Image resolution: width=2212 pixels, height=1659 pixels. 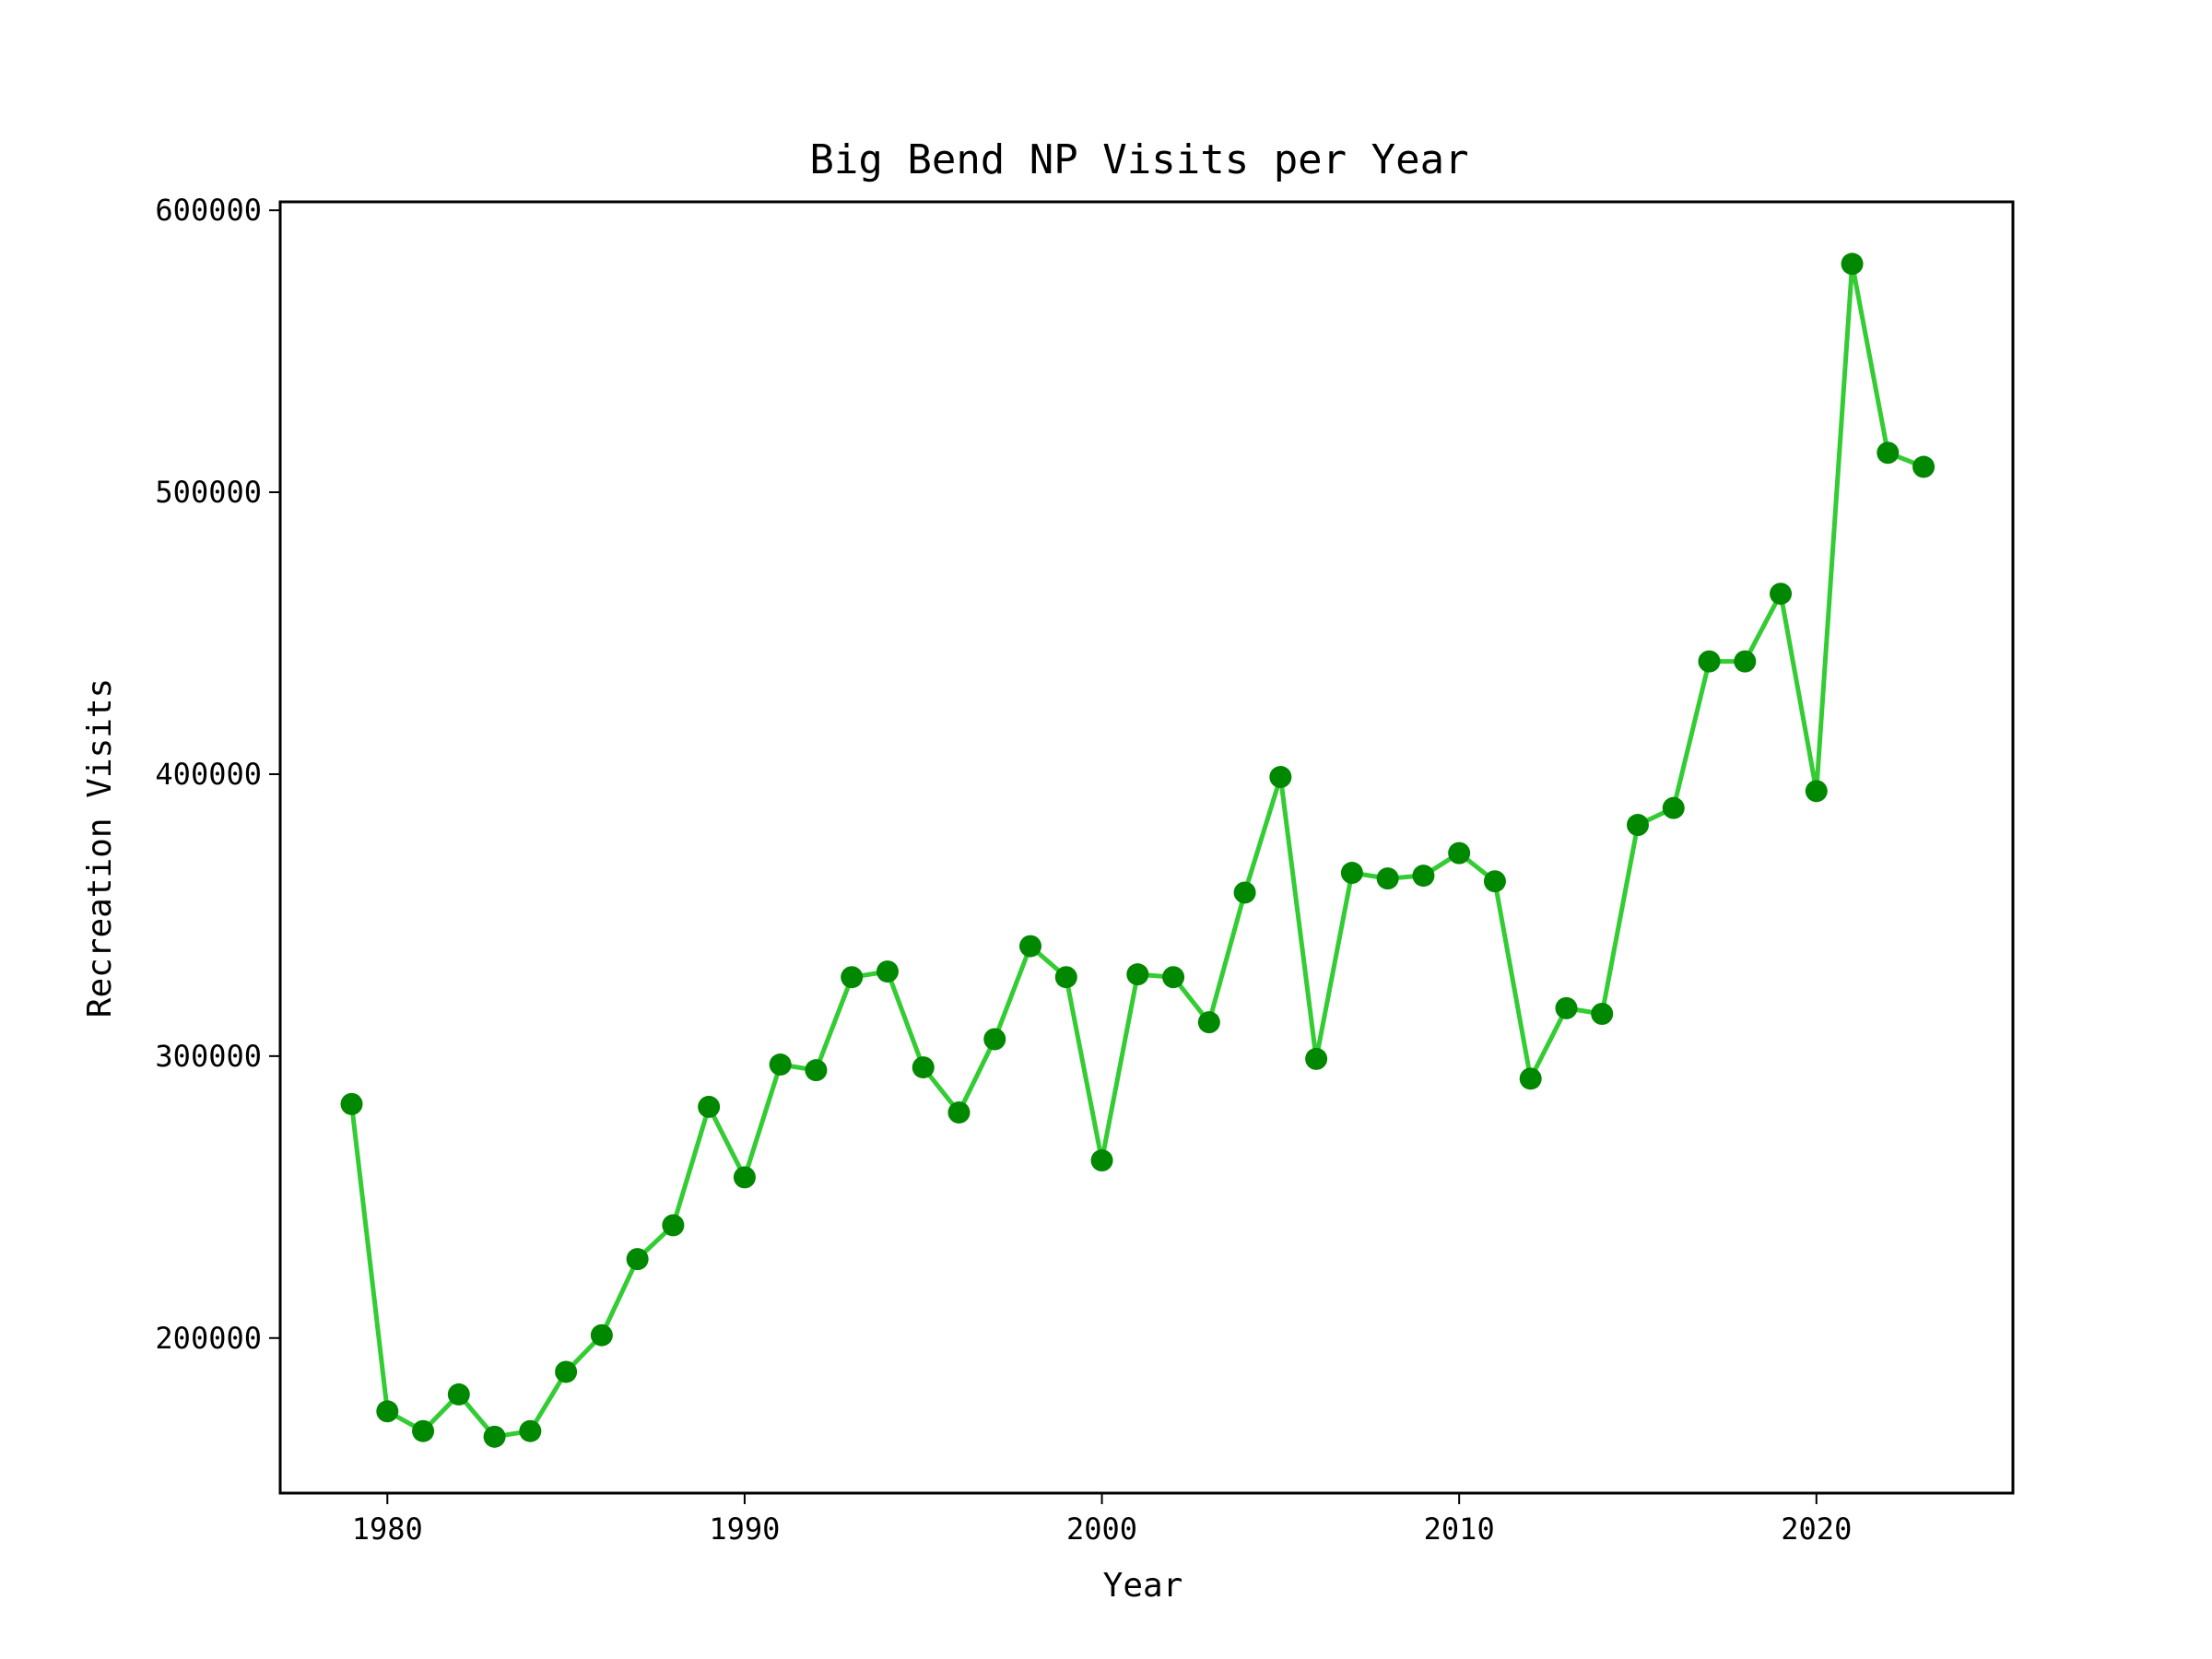 I want to click on x-tick-label: 1990, so click(x=744, y=1529).